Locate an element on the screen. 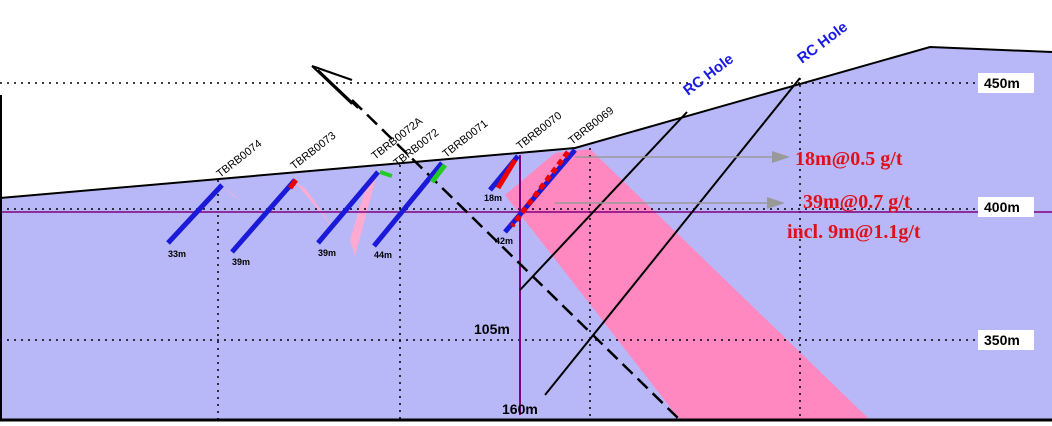 This screenshot has width=1052, height=426. elevation-label: 400m is located at coordinates (1002, 207).